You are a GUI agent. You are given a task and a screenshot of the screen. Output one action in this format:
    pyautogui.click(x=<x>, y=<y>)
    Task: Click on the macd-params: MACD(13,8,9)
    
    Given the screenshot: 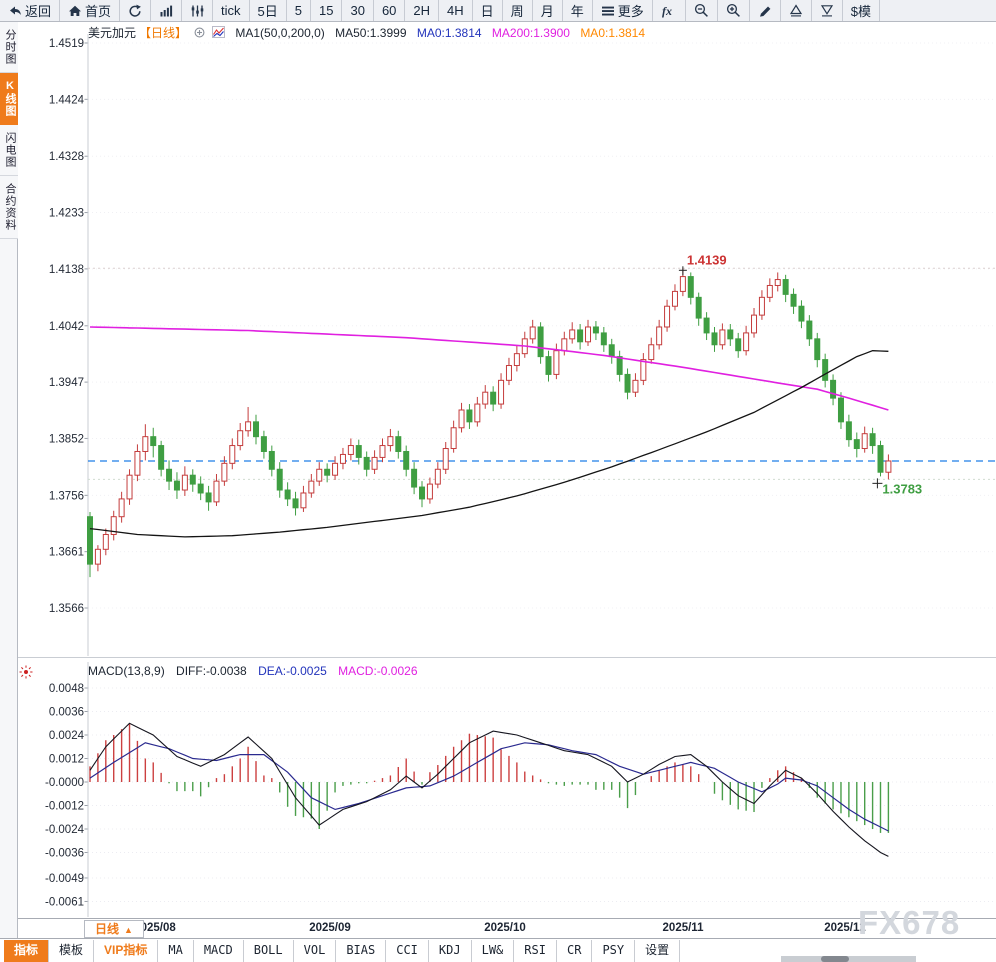 What is the action you would take?
    pyautogui.click(x=126, y=671)
    